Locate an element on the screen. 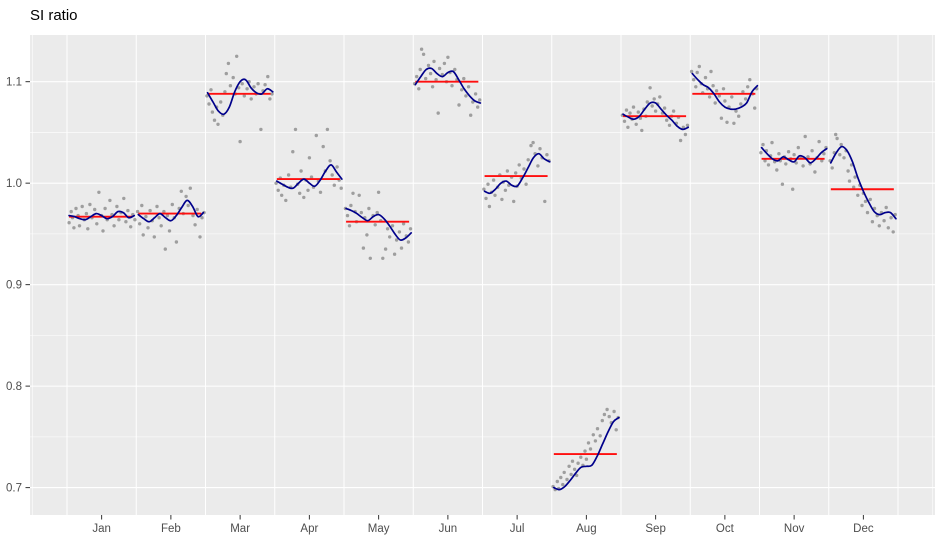 This screenshot has width=940, height=537. y-label-1.0: 1.0 is located at coordinates (14, 184).